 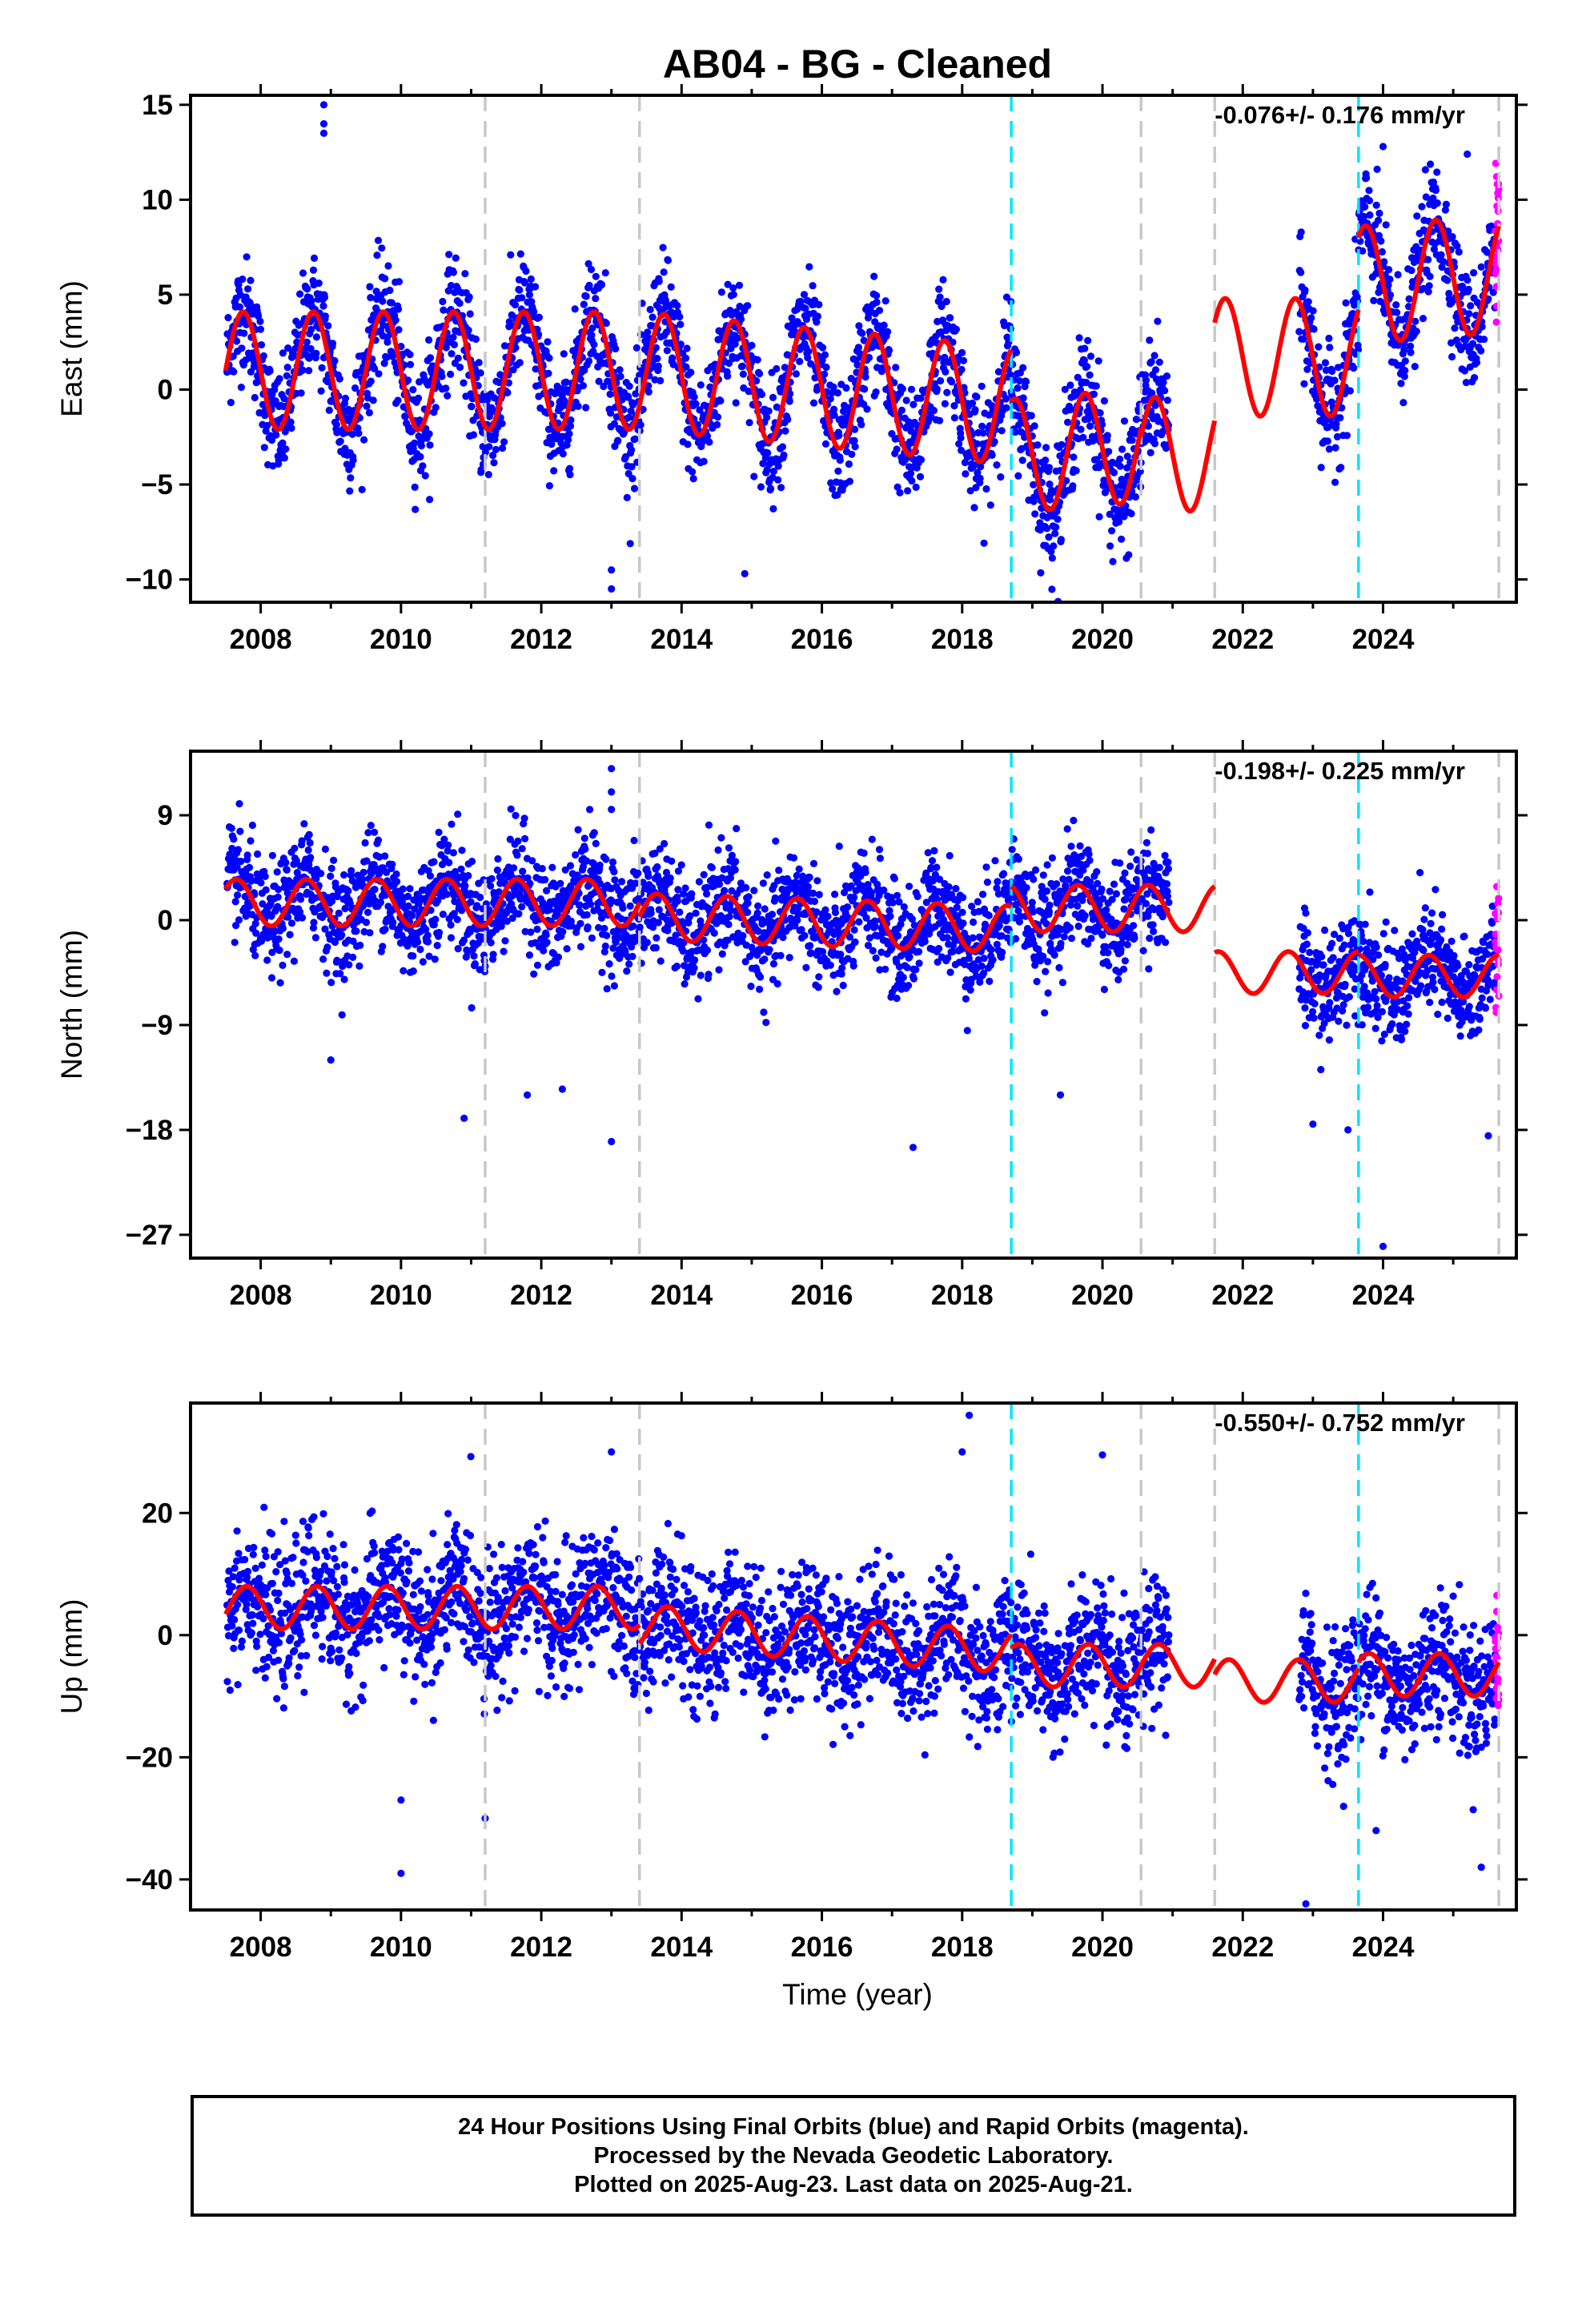 What do you see at coordinates (157, 199) in the screenshot?
I see `y-tick-label: 10` at bounding box center [157, 199].